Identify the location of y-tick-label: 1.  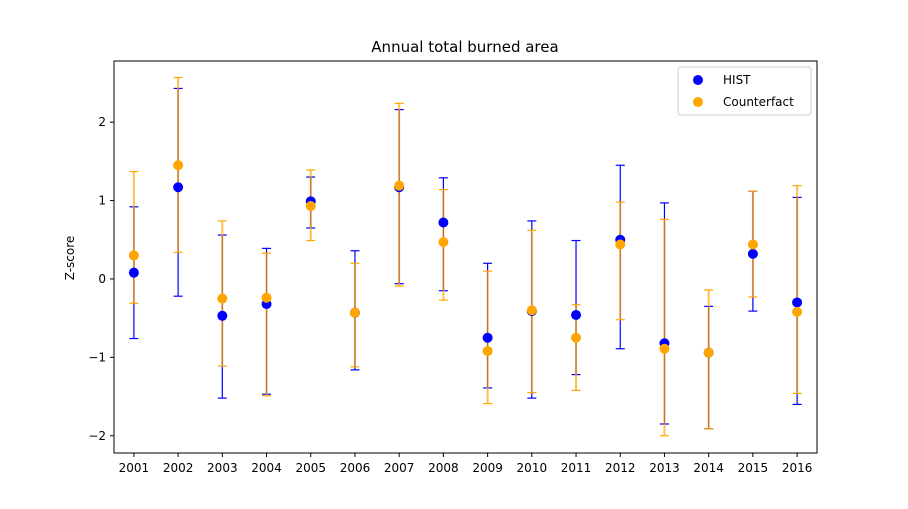
(102, 201).